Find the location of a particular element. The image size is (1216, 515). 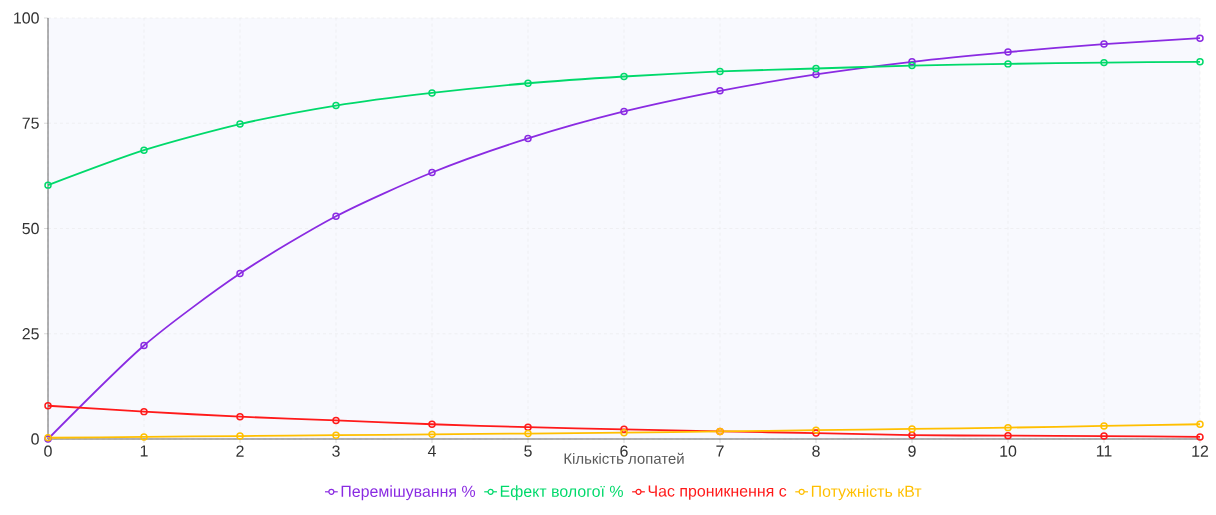

legend-label: Ефект вологої % is located at coordinates (561, 493).